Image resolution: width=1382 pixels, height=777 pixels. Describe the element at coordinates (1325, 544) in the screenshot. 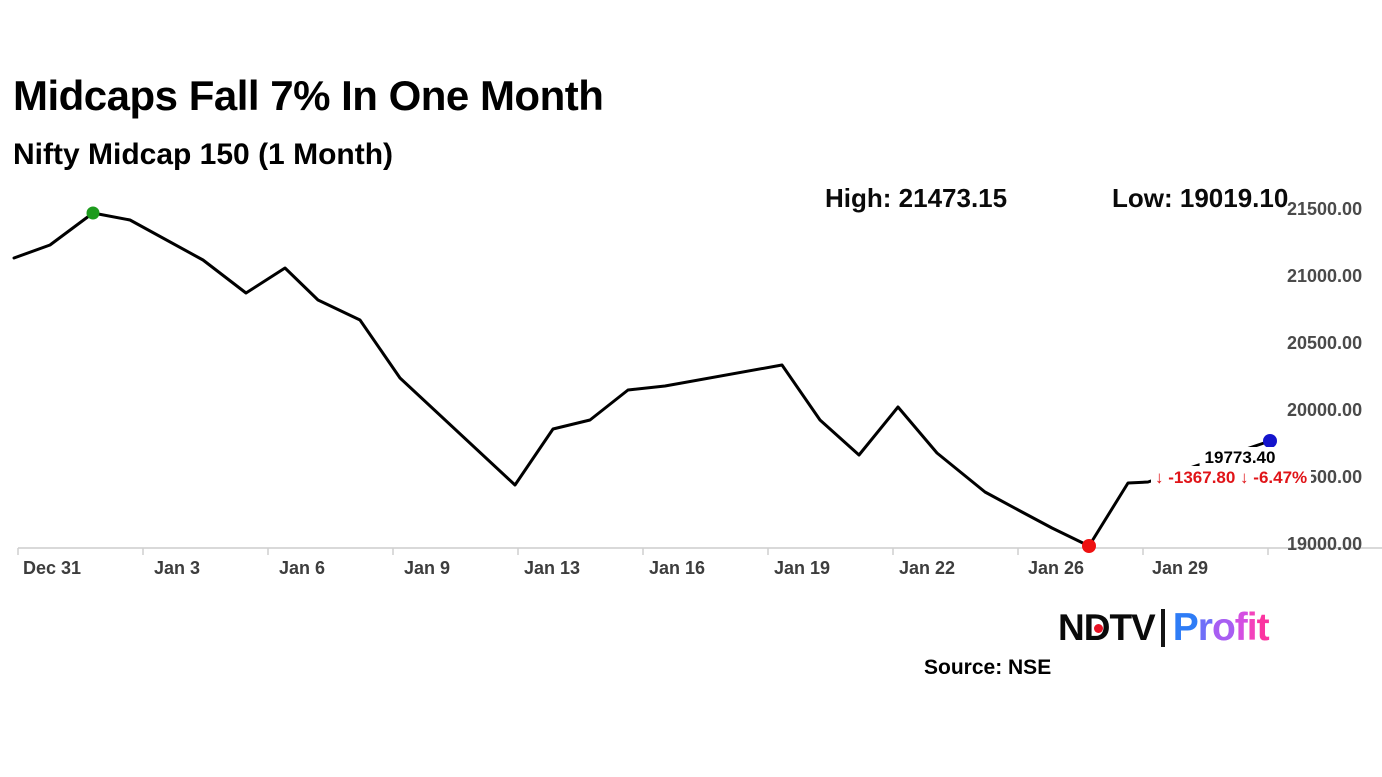

I see `y-axis-label: 19000.00` at that location.